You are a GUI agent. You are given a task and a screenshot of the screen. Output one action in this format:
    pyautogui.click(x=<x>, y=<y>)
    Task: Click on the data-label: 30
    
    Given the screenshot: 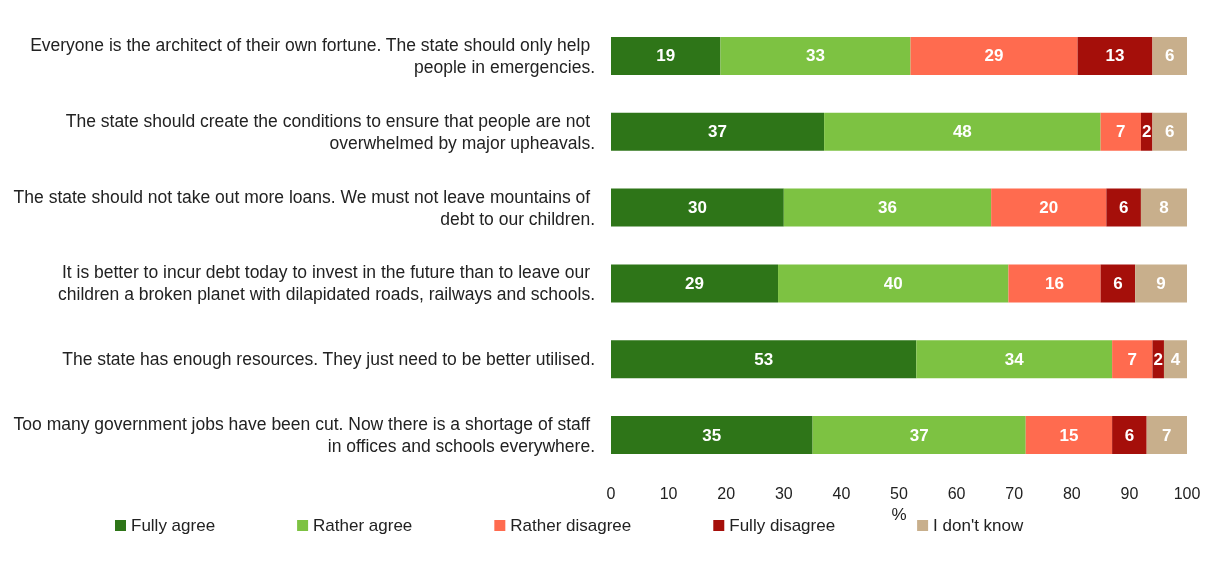 What is the action you would take?
    pyautogui.click(x=697, y=208)
    